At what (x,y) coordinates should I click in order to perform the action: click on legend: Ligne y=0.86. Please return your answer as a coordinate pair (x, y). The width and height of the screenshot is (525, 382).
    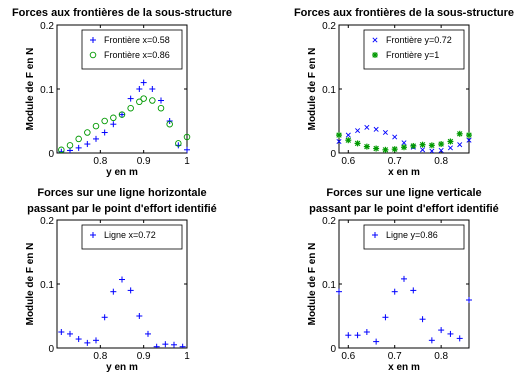
    Looking at the image, I should click on (414, 237).